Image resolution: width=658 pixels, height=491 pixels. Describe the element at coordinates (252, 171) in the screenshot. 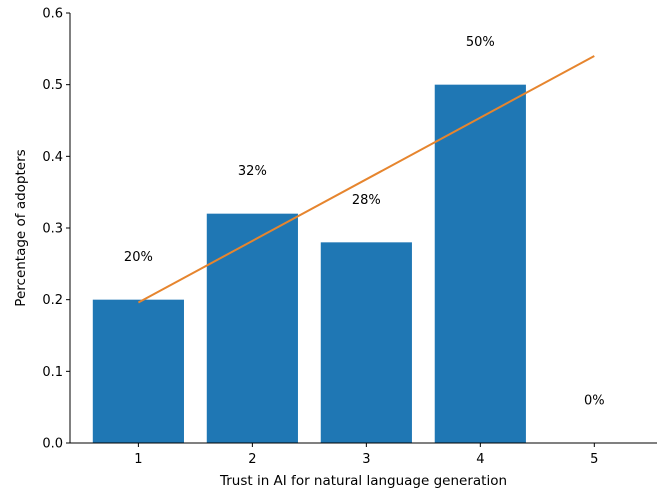

I see `data-label: 32%` at that location.